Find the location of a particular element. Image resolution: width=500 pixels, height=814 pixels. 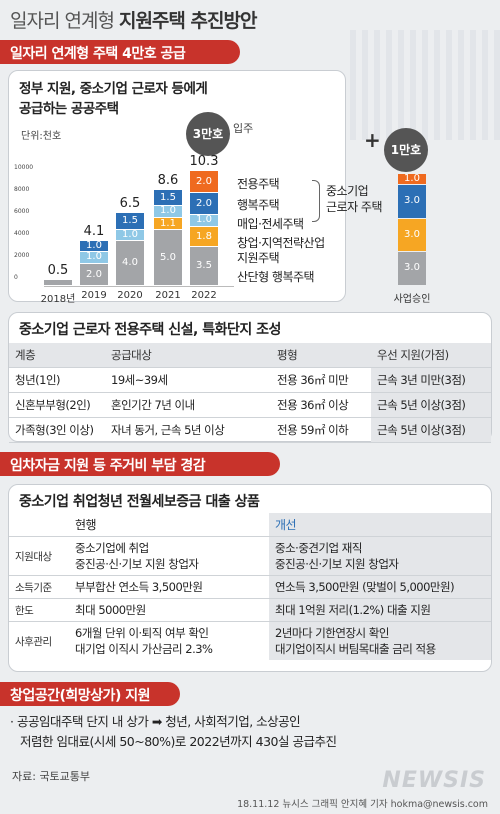

bar-segment is located at coordinates (58, 282).